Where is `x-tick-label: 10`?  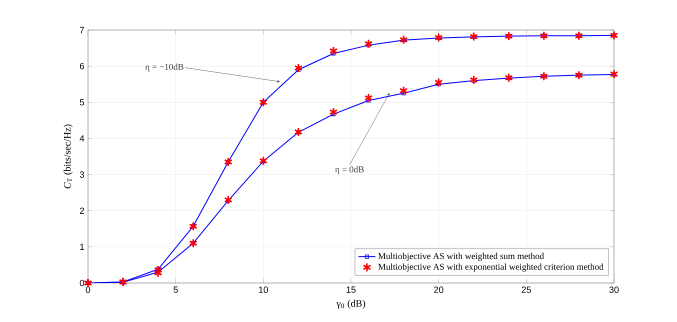
x-tick-label: 10 is located at coordinates (263, 289).